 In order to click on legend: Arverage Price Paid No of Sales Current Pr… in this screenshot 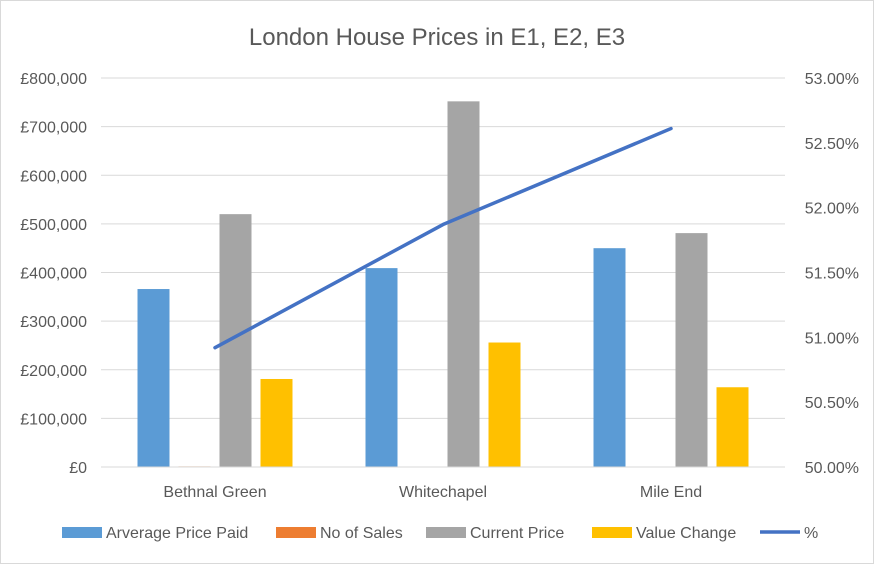, I will do `click(440, 533)`.